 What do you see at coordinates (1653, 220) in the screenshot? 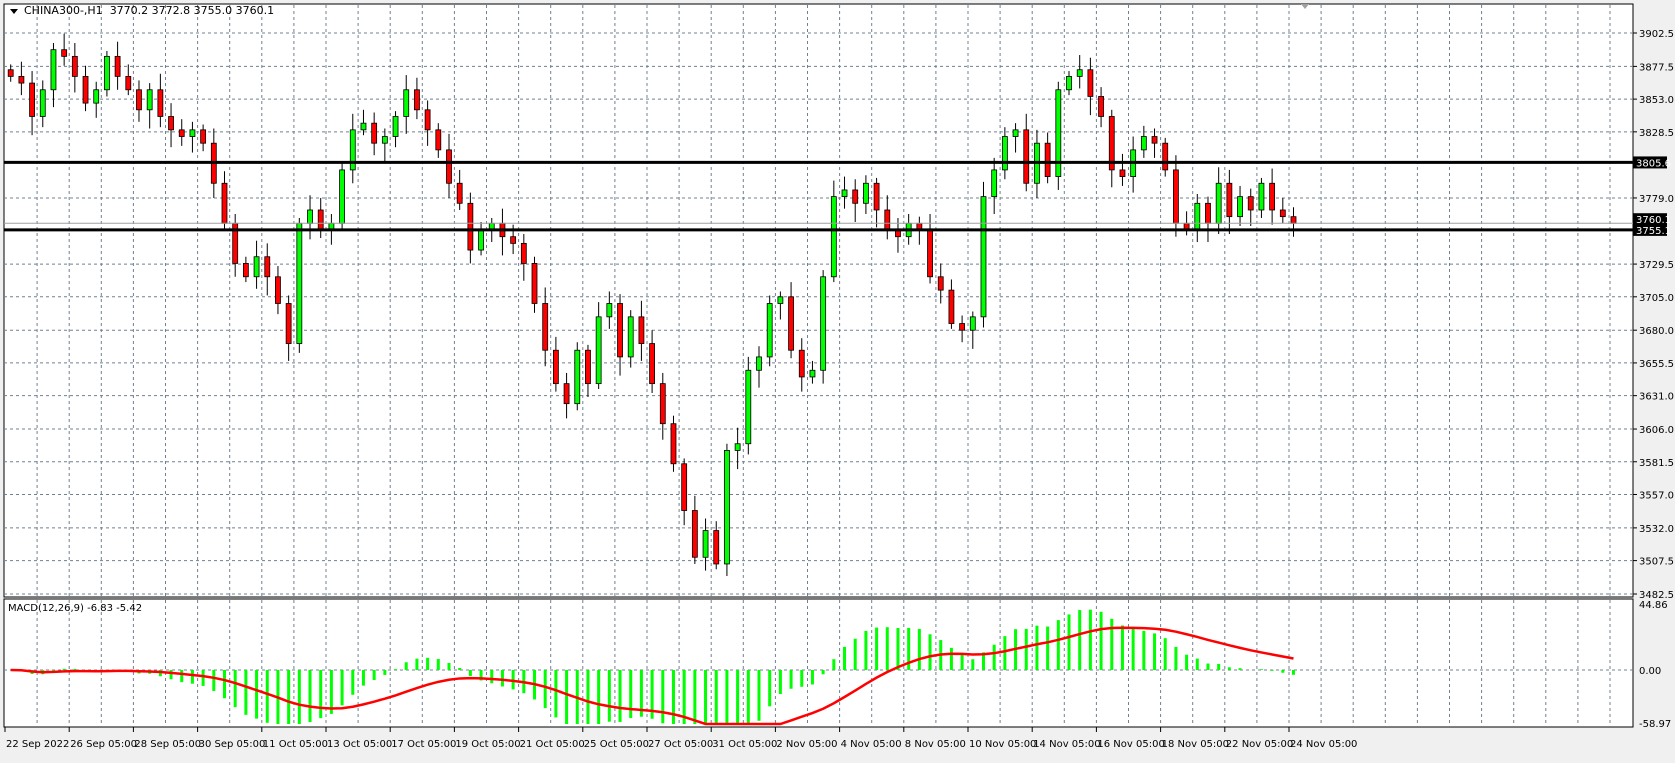
I see `price-label-value: 3760.1` at bounding box center [1653, 220].